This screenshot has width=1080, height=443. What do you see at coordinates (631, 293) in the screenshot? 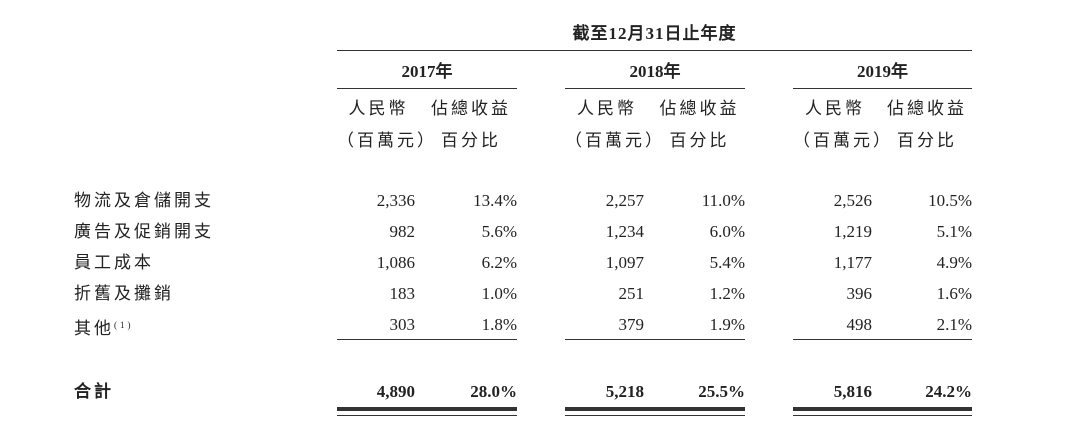
I see `cell: 251` at bounding box center [631, 293].